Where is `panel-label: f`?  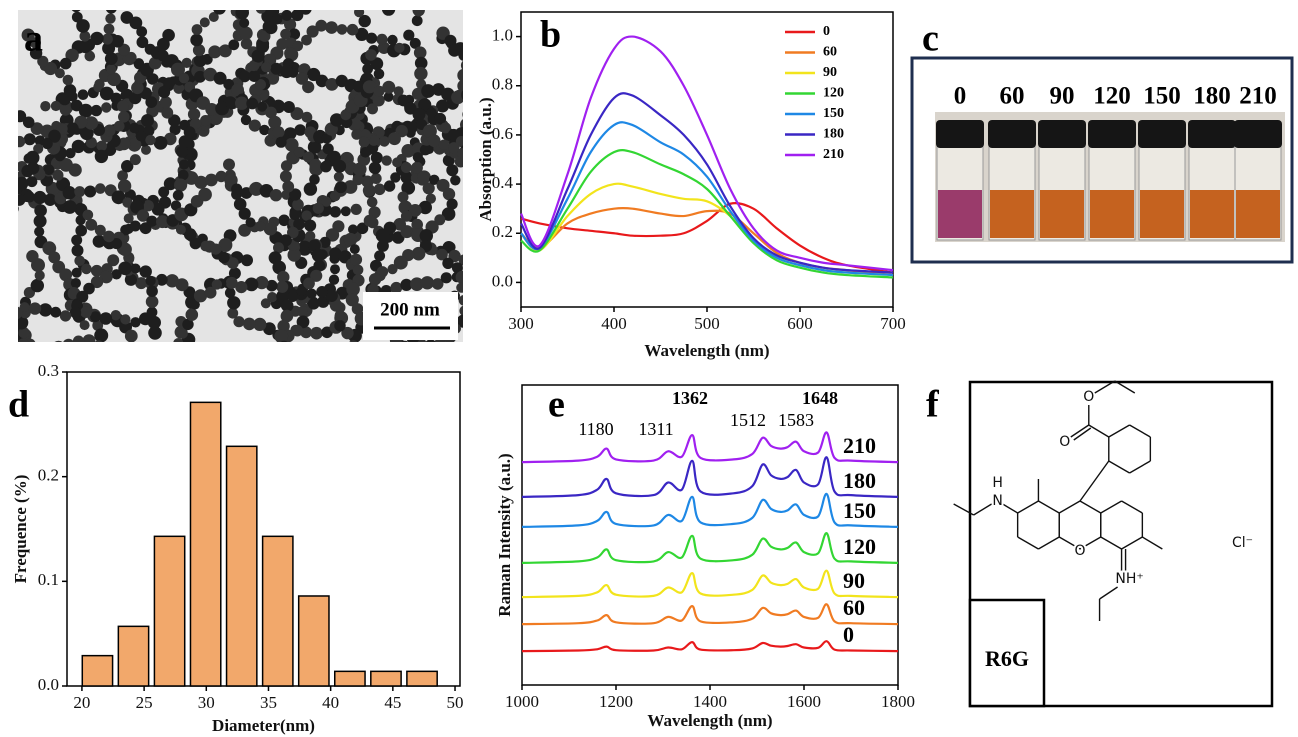
panel-label: f is located at coordinates (933, 405).